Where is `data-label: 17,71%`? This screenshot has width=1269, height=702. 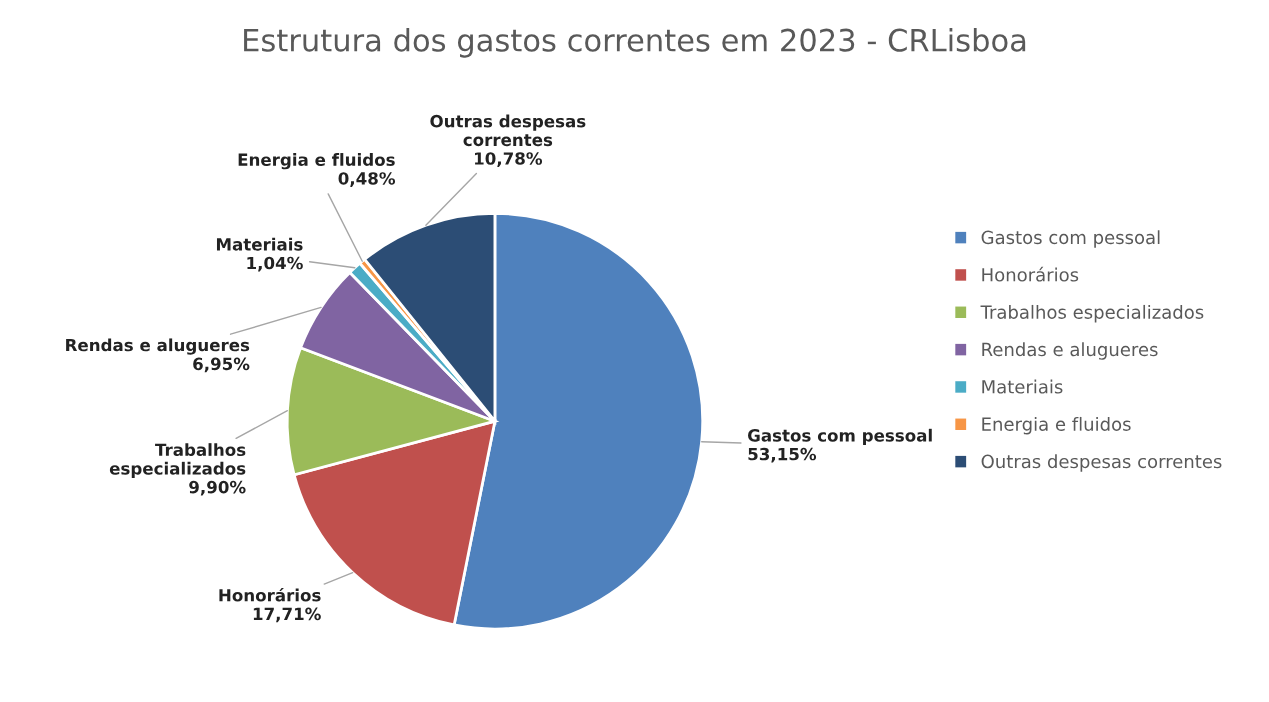 data-label: 17,71% is located at coordinates (287, 615).